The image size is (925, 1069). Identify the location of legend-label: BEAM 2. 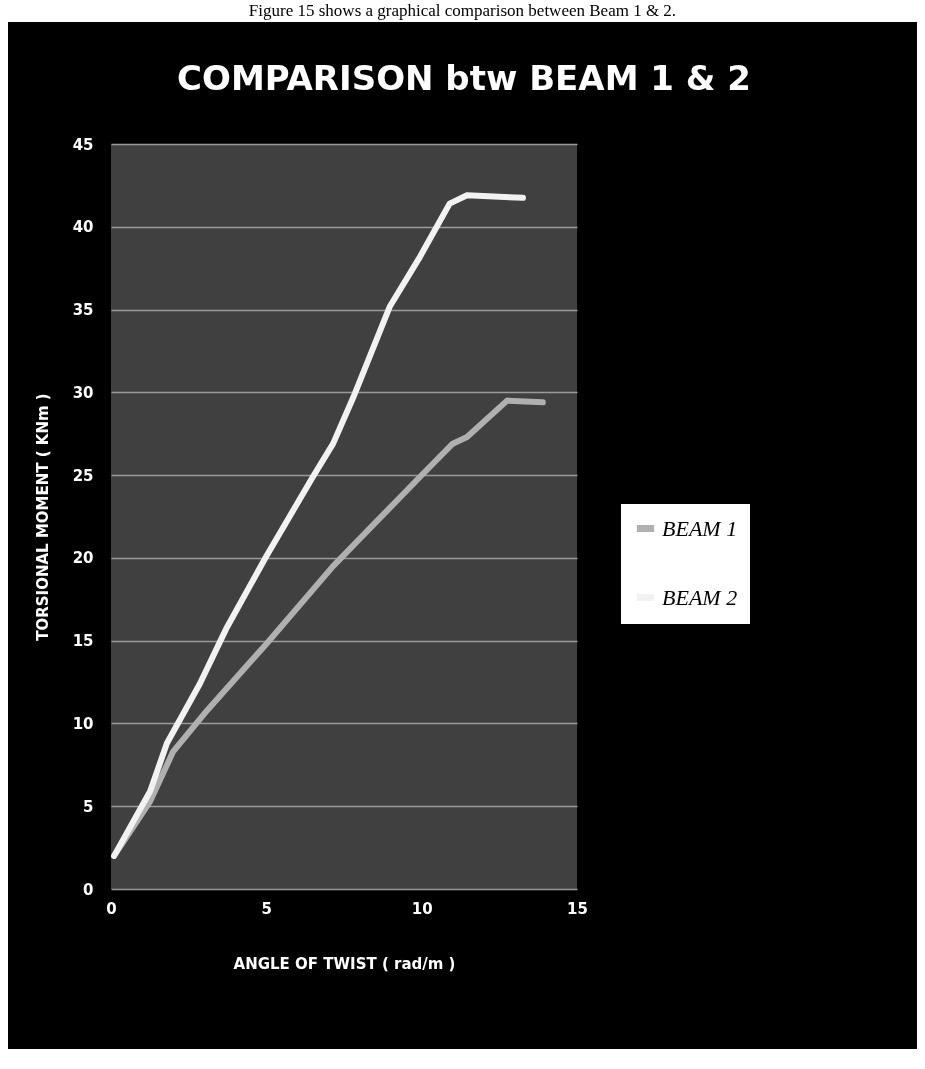
(700, 597).